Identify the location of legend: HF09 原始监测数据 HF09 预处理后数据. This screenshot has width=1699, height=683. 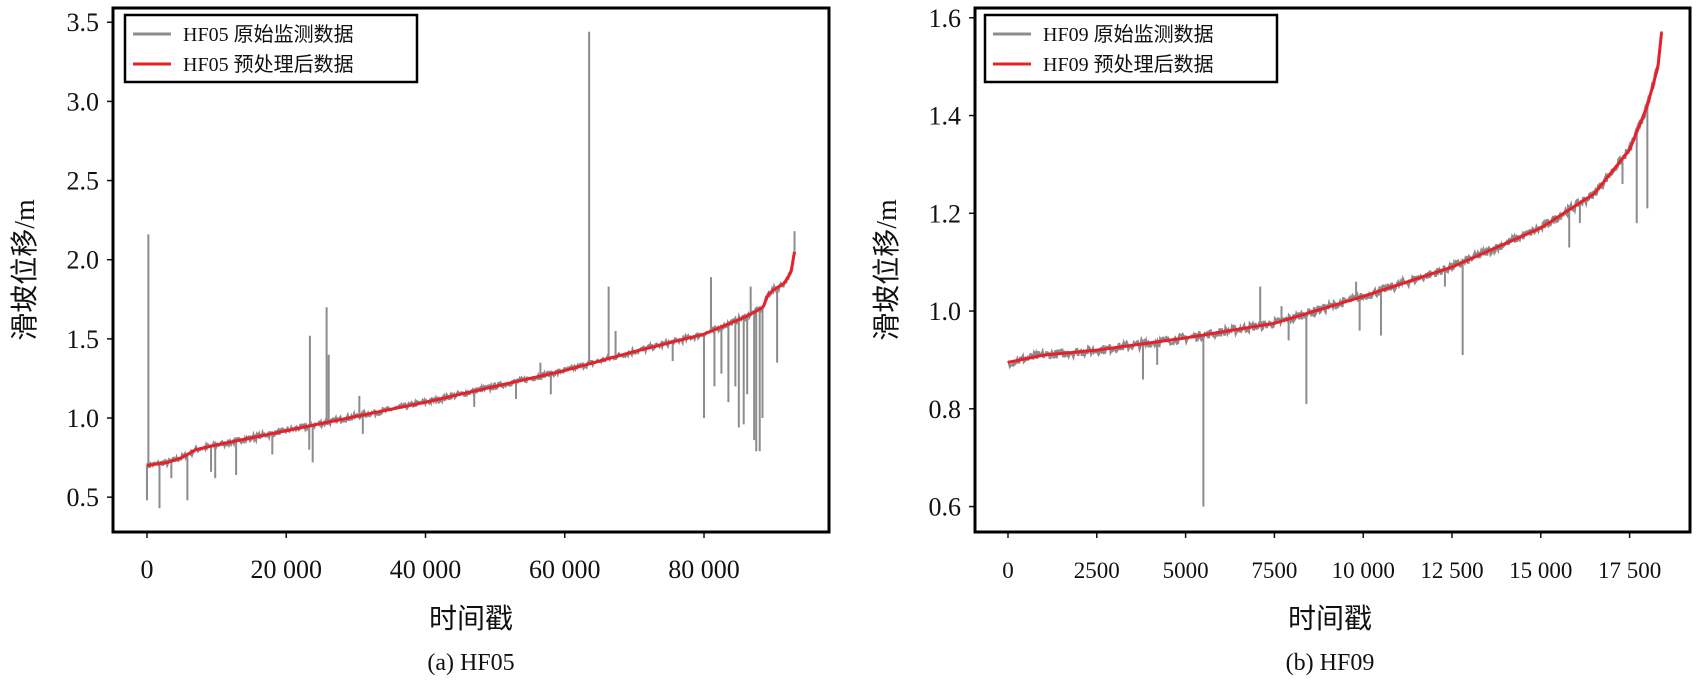
(1131, 48).